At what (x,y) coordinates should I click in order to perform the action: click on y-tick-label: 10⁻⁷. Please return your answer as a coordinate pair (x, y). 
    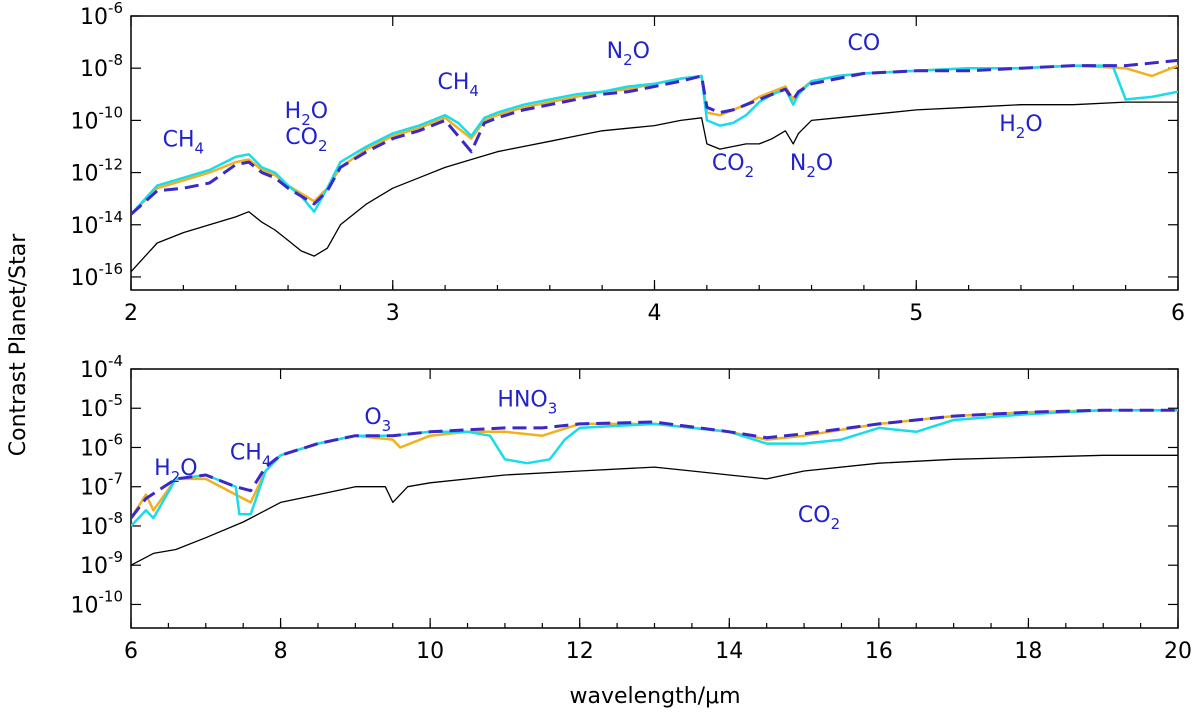
    Looking at the image, I should click on (101, 485).